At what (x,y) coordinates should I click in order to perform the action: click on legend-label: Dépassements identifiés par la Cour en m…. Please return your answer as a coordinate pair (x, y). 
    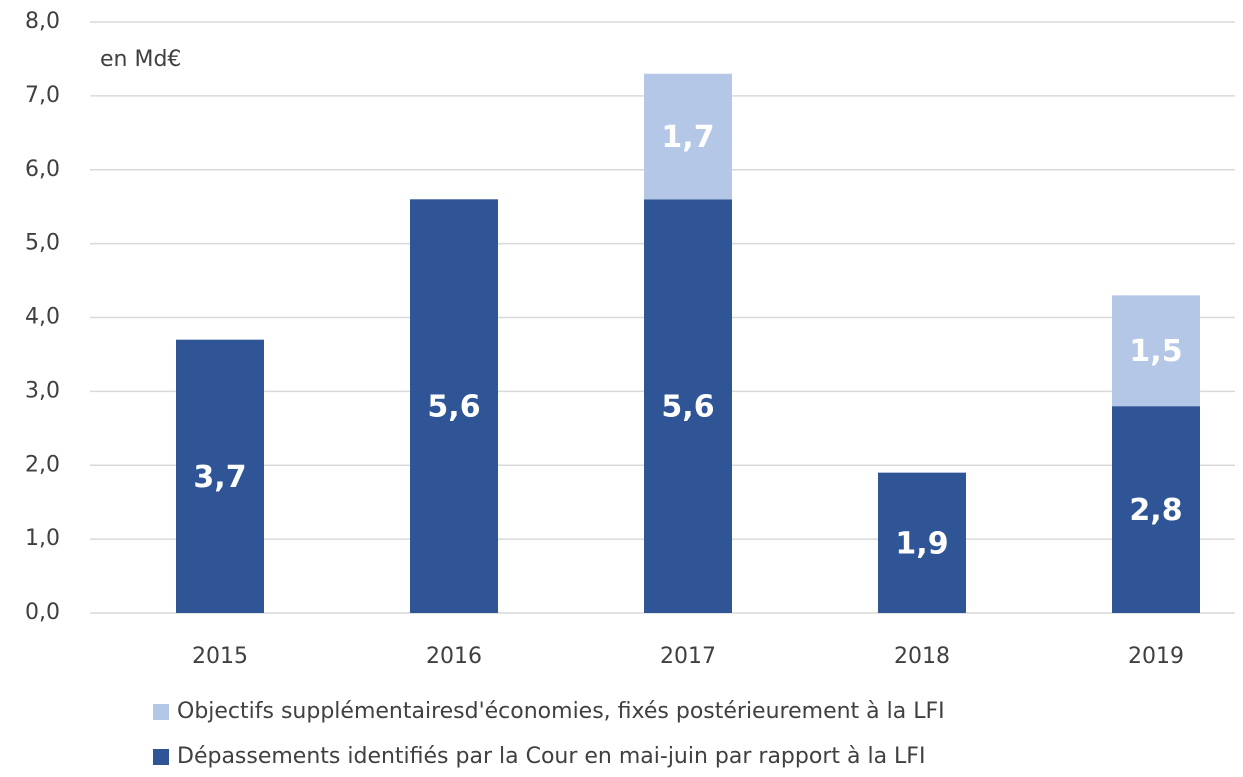
    Looking at the image, I should click on (551, 756).